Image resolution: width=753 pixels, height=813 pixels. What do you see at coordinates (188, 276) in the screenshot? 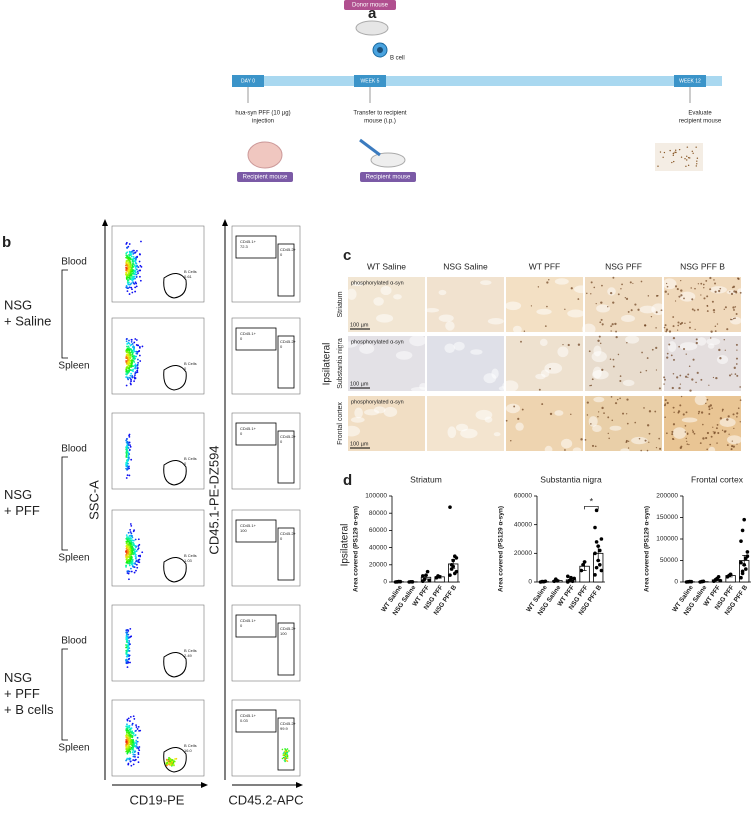
I see `gate-value: 0.61` at bounding box center [188, 276].